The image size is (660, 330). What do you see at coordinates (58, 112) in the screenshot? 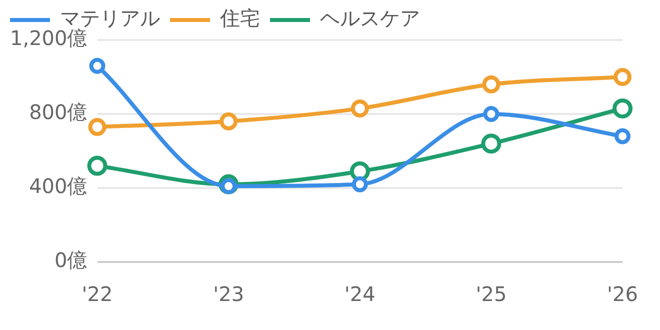
I see `y-tick-label: 800億` at bounding box center [58, 112].